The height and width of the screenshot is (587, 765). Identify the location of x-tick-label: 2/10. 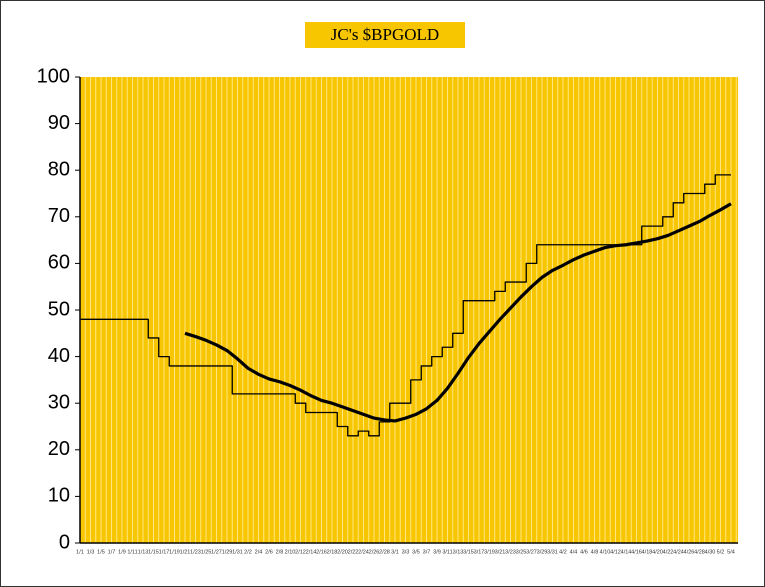
(290, 552).